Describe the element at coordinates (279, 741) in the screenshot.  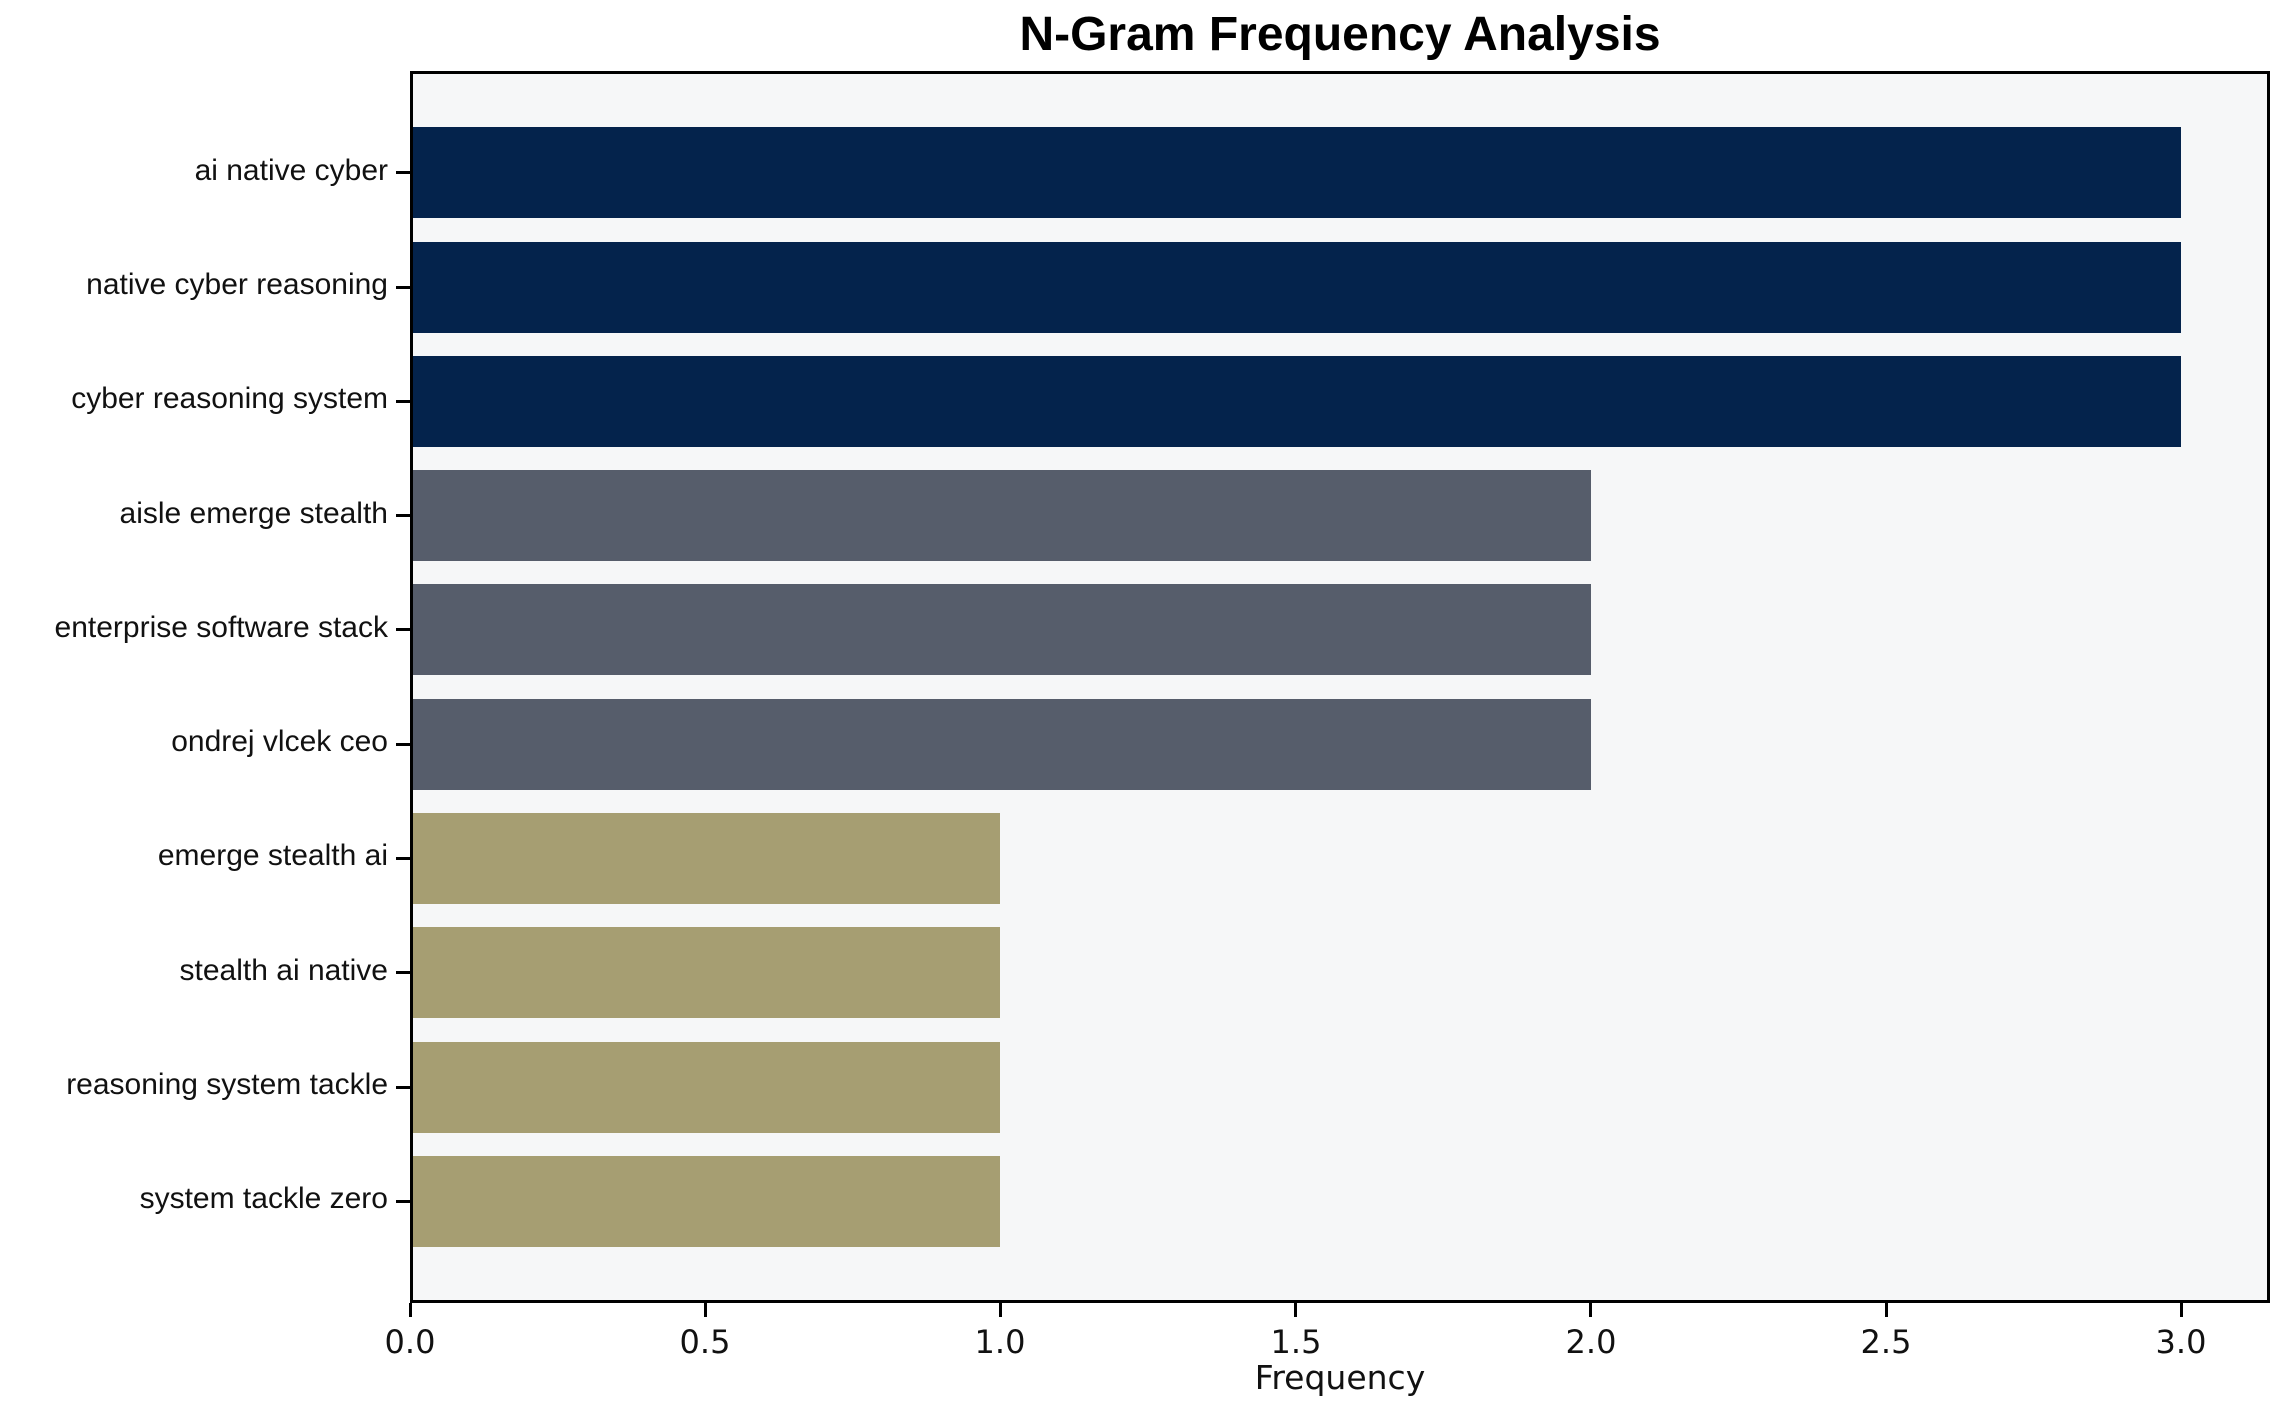
I see `y-tick-label: ondrej vlcek ceo` at that location.